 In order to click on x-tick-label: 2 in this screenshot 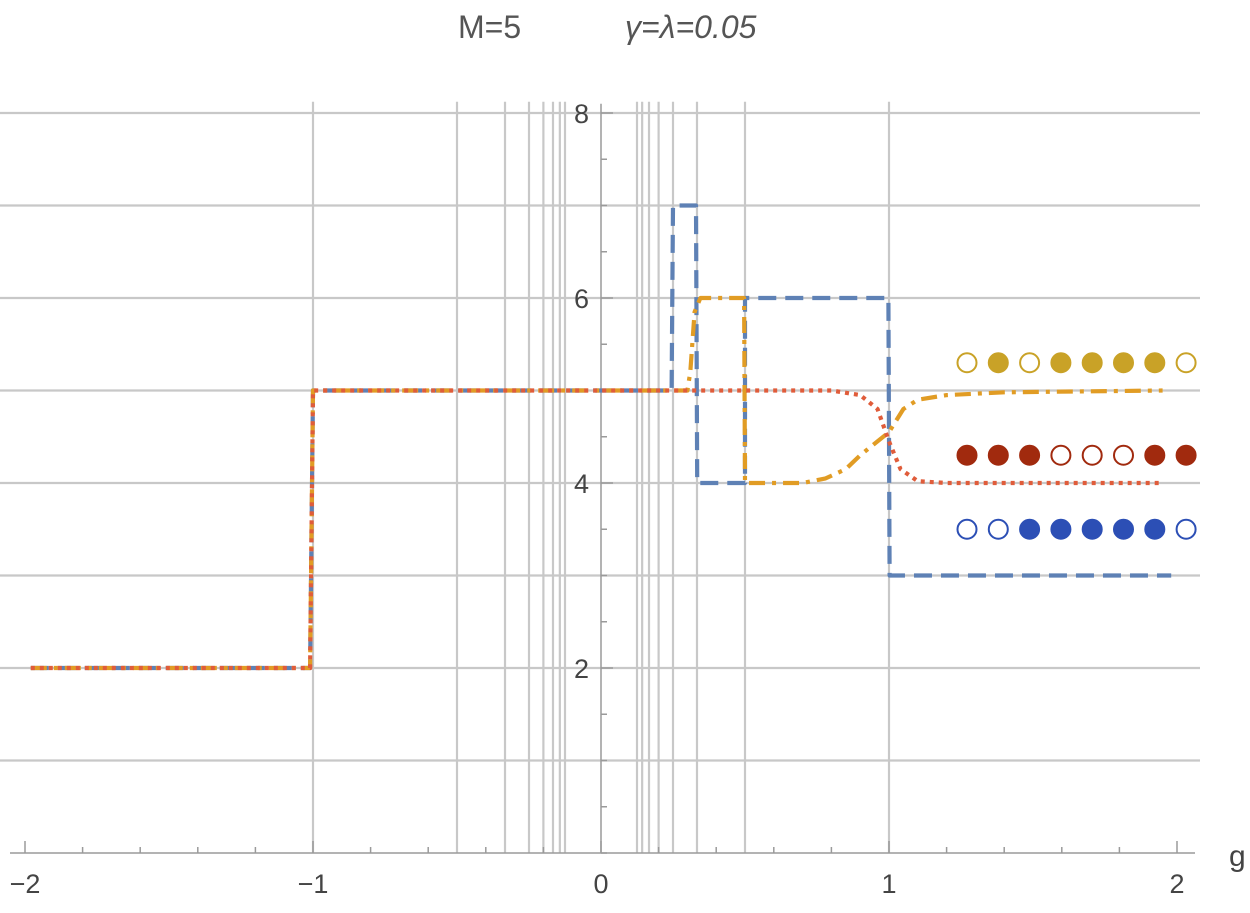, I will do `click(1176, 884)`.